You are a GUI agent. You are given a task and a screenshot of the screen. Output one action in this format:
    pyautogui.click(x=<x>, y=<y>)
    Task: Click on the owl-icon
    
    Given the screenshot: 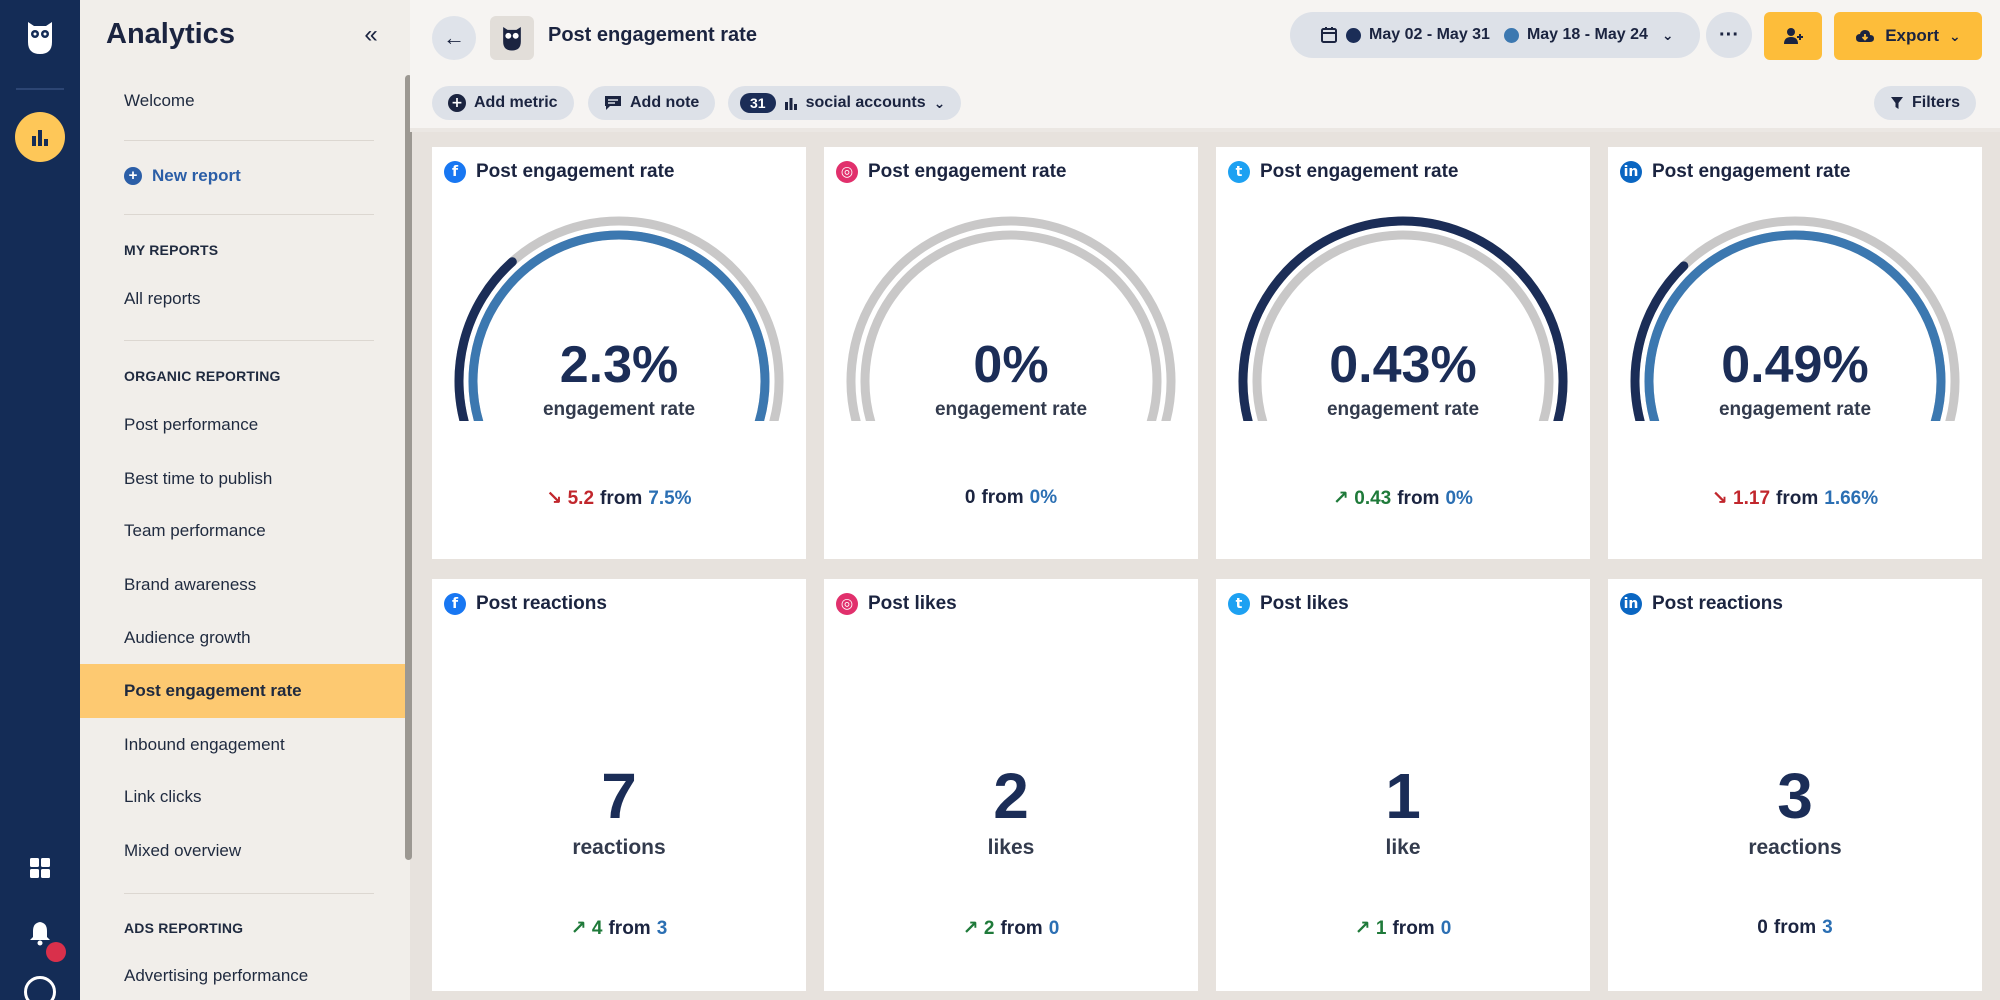 What is the action you would take?
    pyautogui.click(x=512, y=38)
    